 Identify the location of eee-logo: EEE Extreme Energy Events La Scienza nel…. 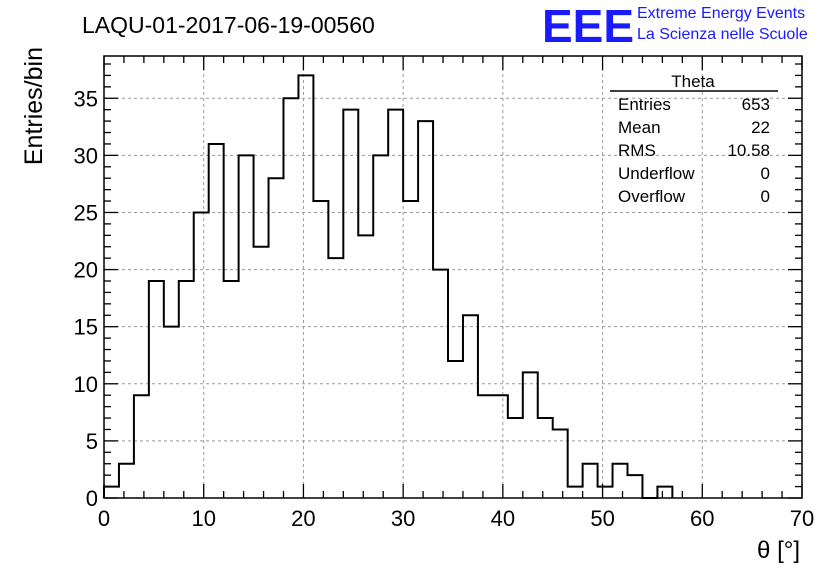
(675, 26).